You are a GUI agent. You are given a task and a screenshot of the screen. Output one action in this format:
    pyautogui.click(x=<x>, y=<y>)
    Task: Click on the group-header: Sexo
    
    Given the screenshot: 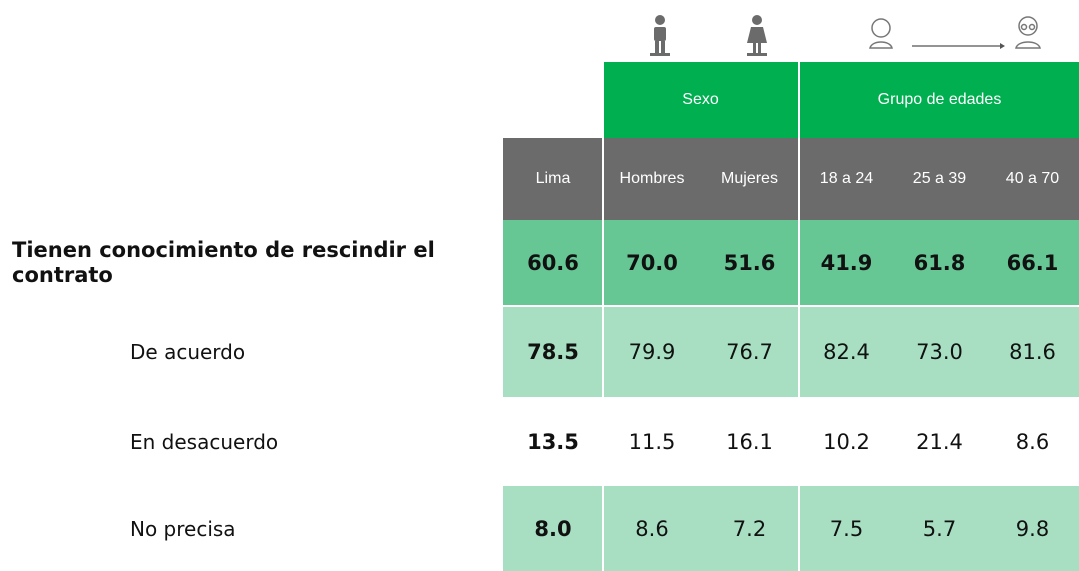 What is the action you would take?
    pyautogui.click(x=700, y=100)
    